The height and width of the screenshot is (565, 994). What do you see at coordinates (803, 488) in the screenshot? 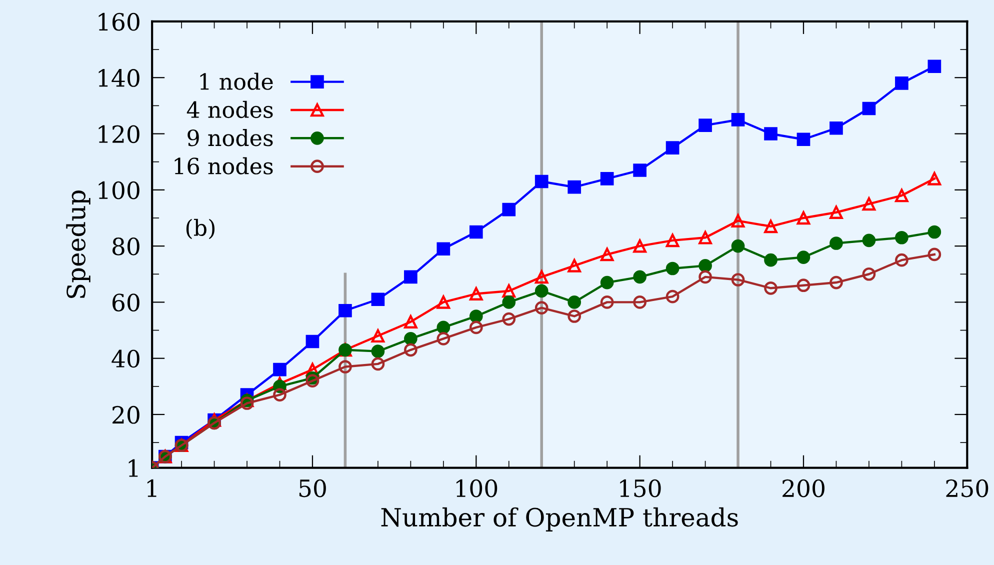
I see `x-tick-label: 200` at bounding box center [803, 488].